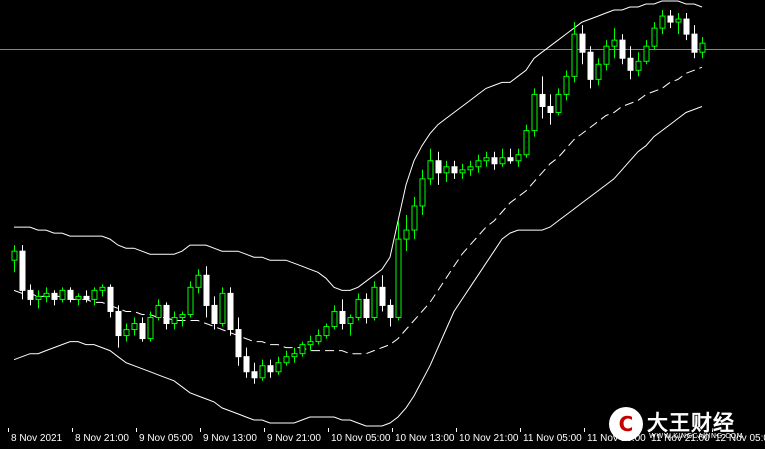 The height and width of the screenshot is (449, 765). What do you see at coordinates (489, 438) in the screenshot?
I see `x-tick-label: 10 Nov 21:00` at bounding box center [489, 438].